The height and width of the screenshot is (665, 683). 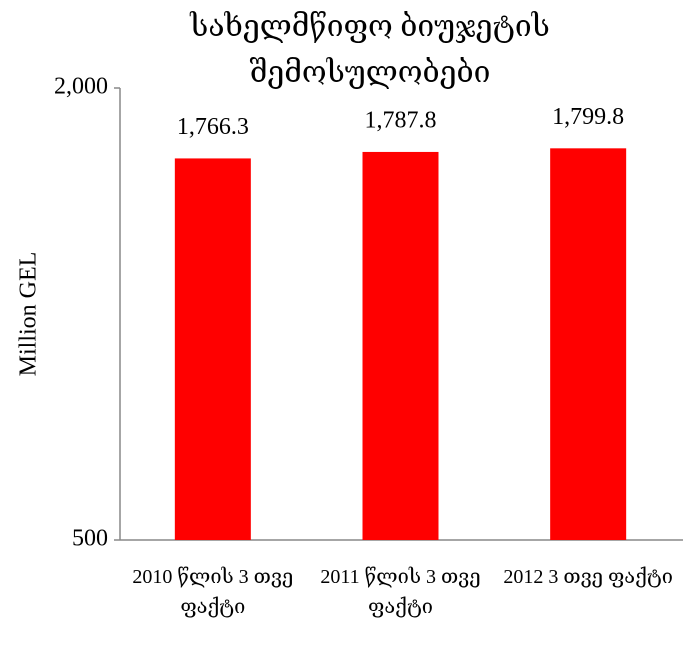 What do you see at coordinates (588, 577) in the screenshot?
I see `x-tick-label: 2012 3 თვე ფაქტი` at bounding box center [588, 577].